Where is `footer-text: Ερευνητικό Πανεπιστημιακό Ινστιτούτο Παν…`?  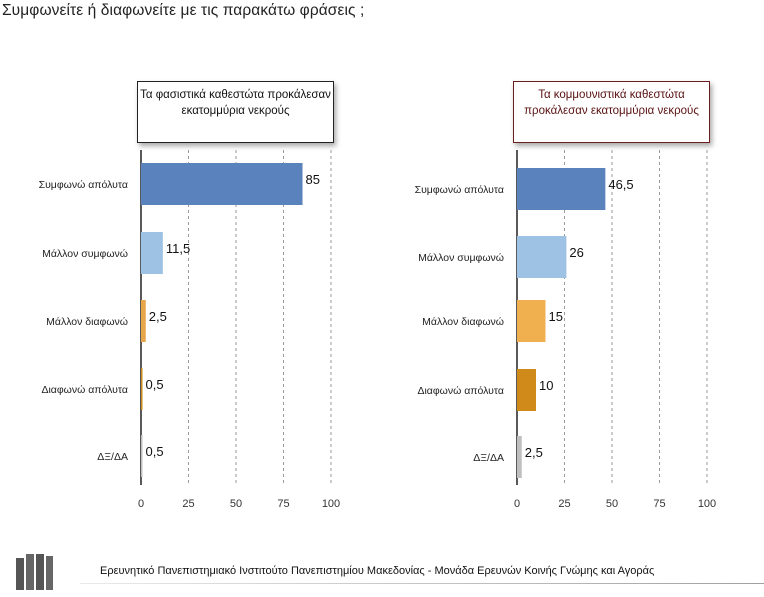 footer-text: Ερευνητικό Πανεπιστημιακό Ινστιτούτο Παν… is located at coordinates (377, 571).